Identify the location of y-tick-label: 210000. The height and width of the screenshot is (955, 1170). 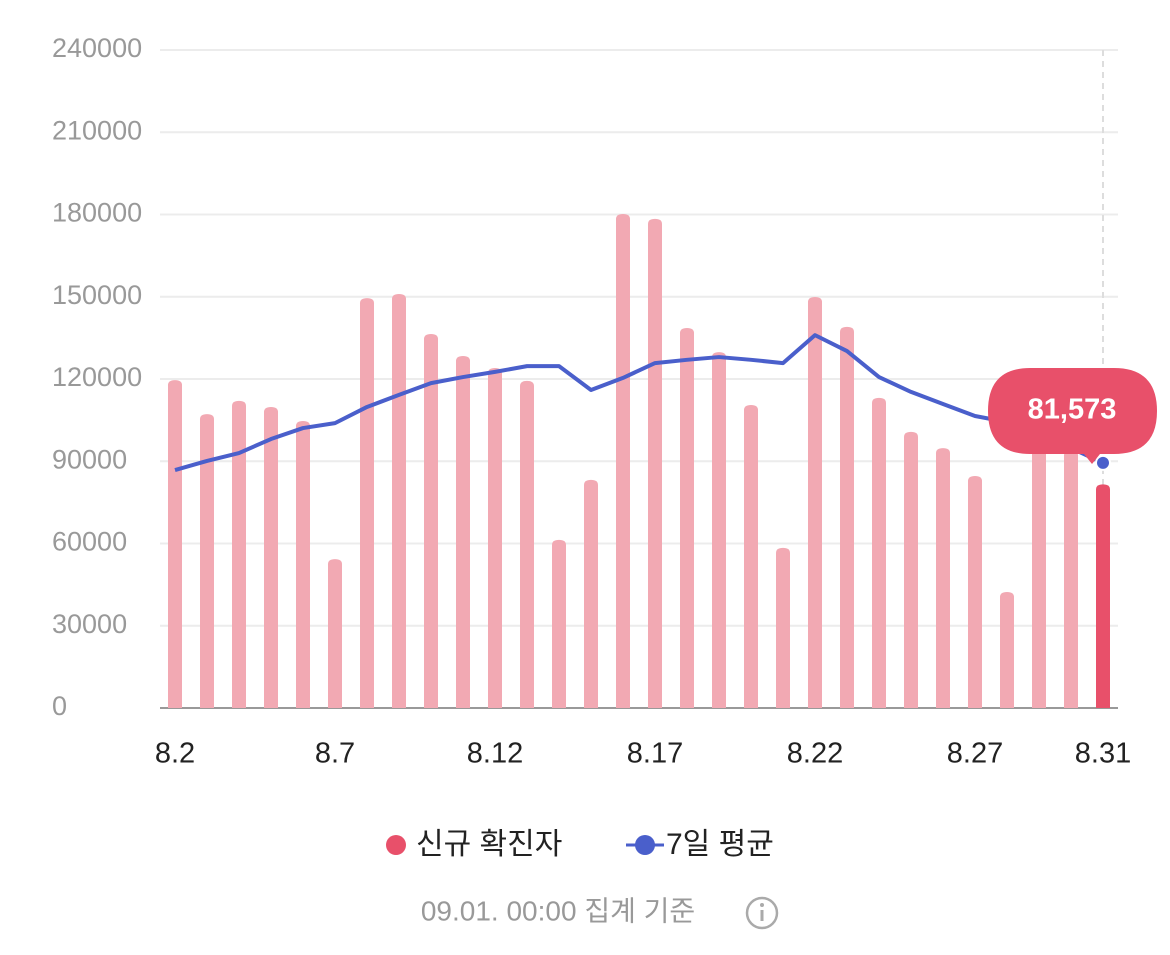
(97, 130).